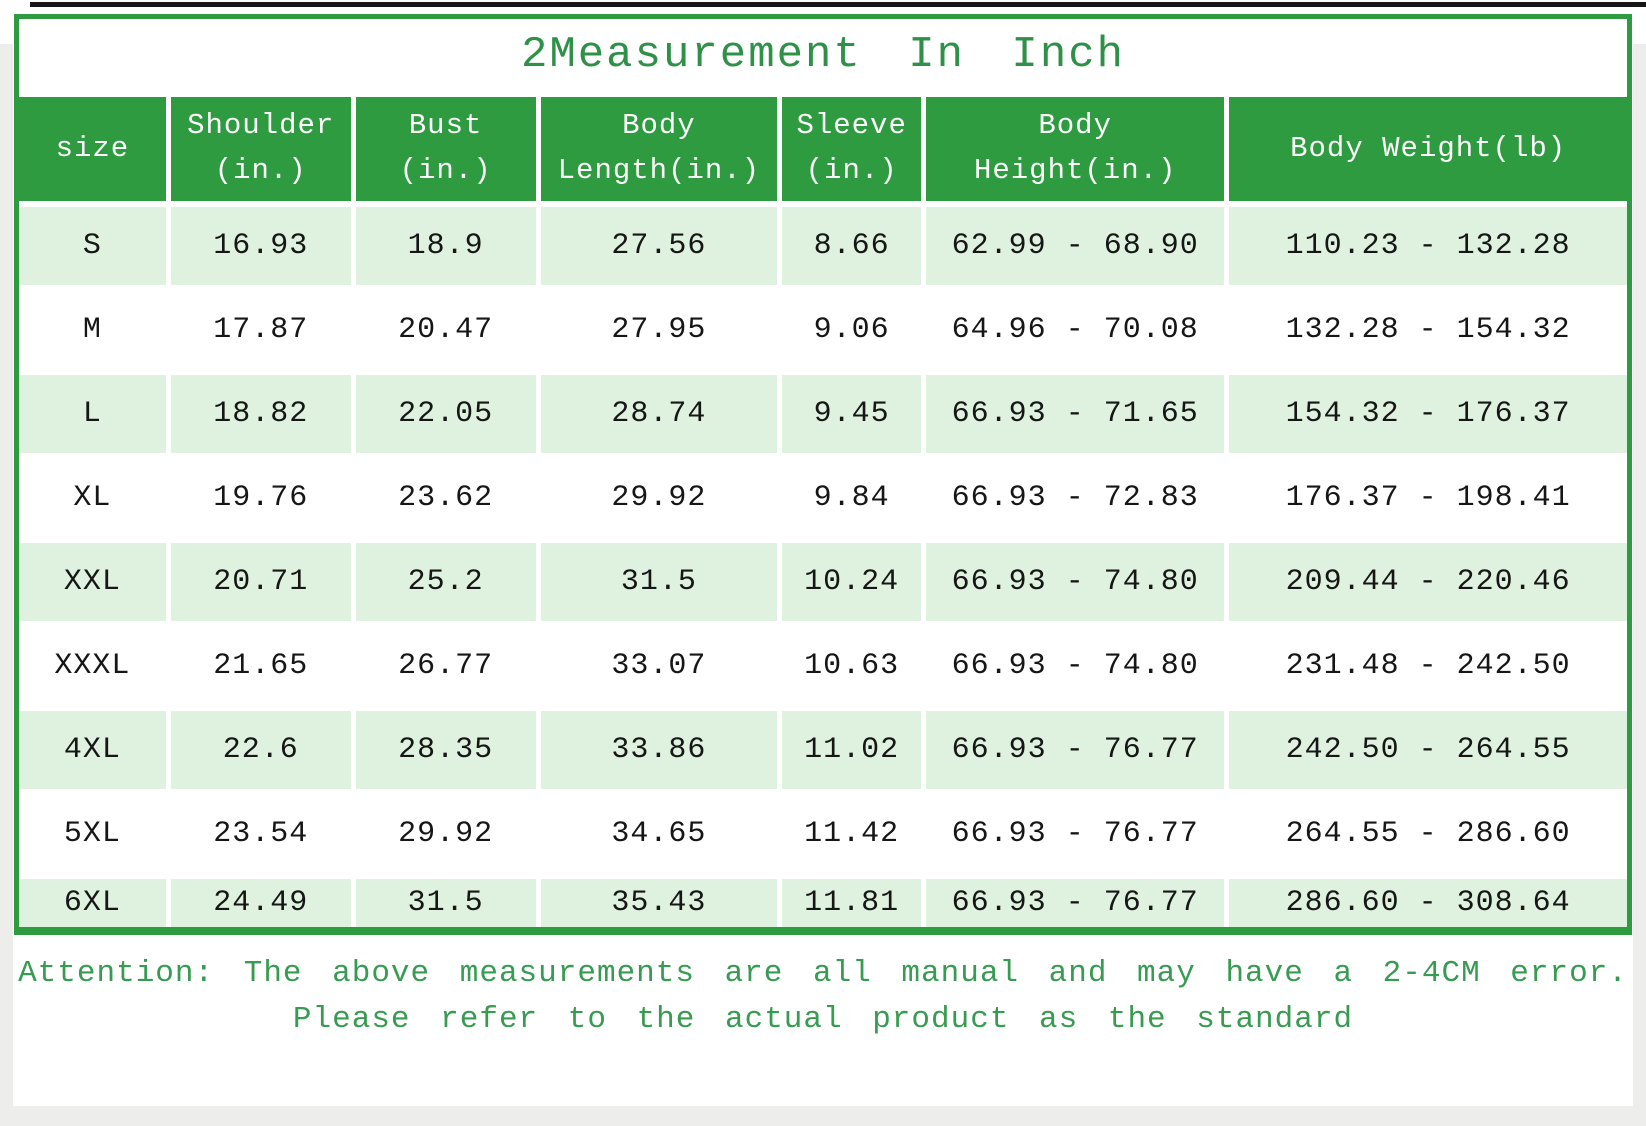 This screenshot has width=1646, height=1126. What do you see at coordinates (445, 246) in the screenshot?
I see `bust-cell: 18.9` at bounding box center [445, 246].